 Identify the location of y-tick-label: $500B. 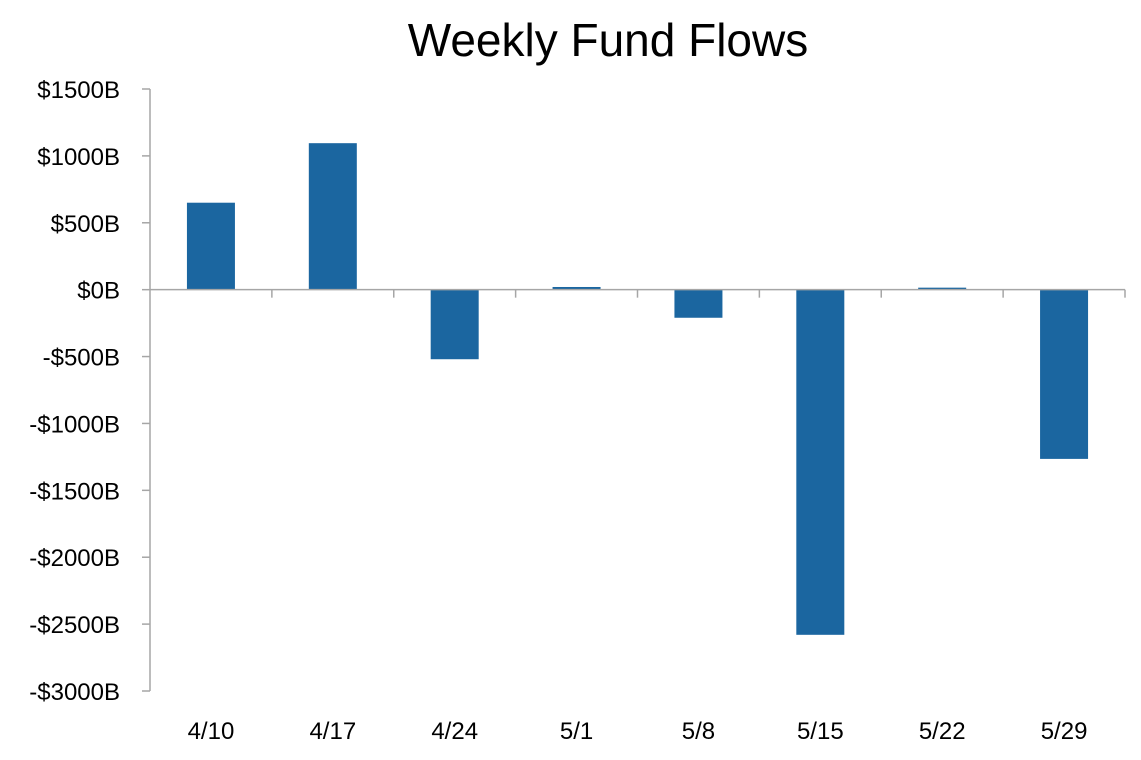
(85, 224).